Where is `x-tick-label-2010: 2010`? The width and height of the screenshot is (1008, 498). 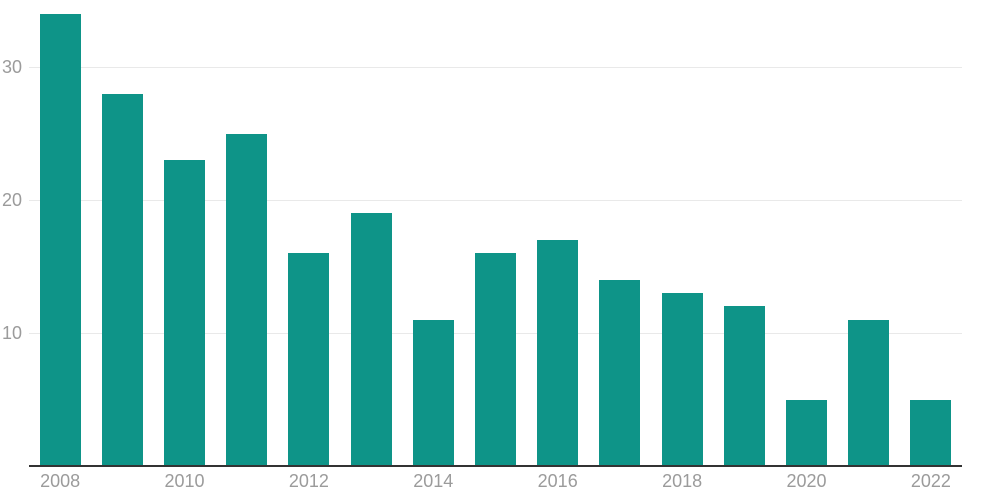
x-tick-label-2010: 2010 is located at coordinates (184, 481).